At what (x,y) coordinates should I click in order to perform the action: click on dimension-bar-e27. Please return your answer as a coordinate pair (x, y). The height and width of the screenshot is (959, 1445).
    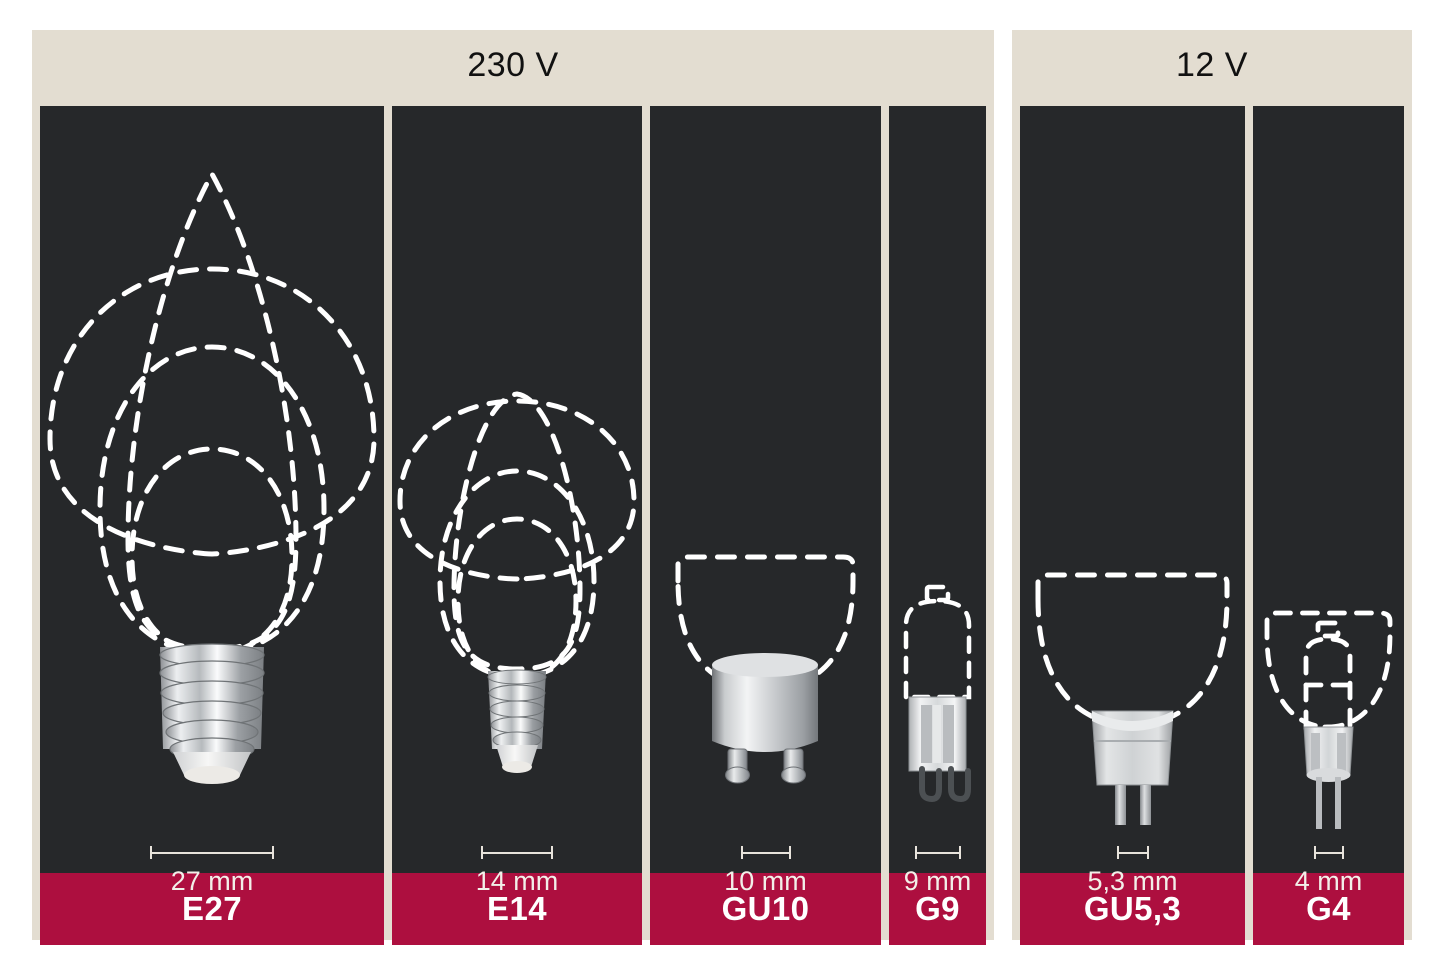
    Looking at the image, I should click on (212, 852).